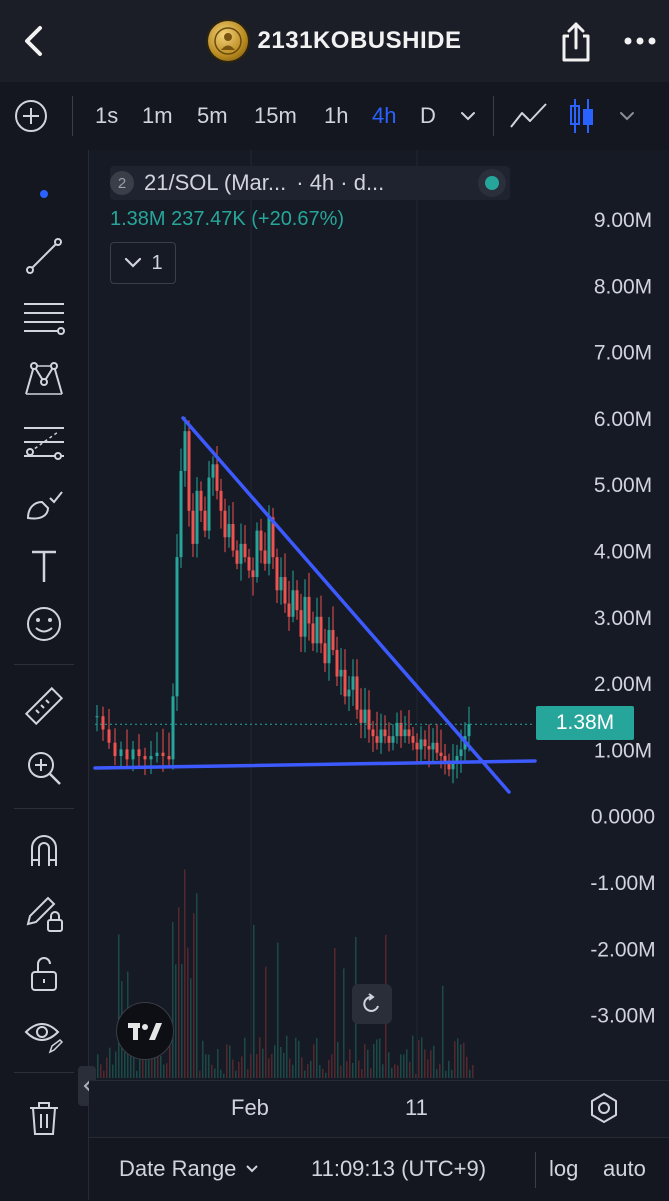 This screenshot has height=1201, width=669. I want to click on market-status-indicator, so click(492, 183).